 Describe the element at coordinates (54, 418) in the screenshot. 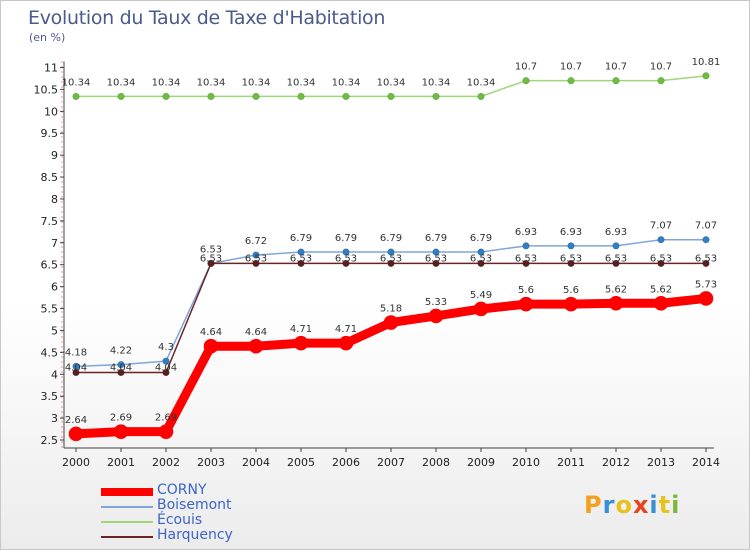

I see `y-tick-label: 3` at that location.